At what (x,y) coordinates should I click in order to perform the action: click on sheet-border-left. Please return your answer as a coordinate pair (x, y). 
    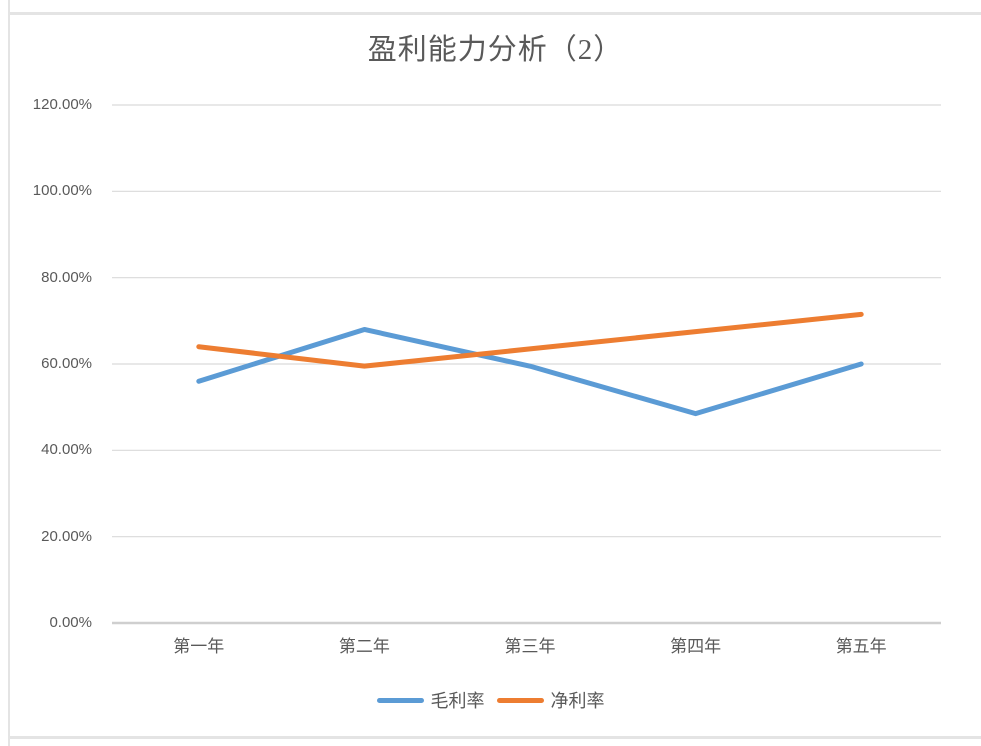
    Looking at the image, I should click on (9, 373).